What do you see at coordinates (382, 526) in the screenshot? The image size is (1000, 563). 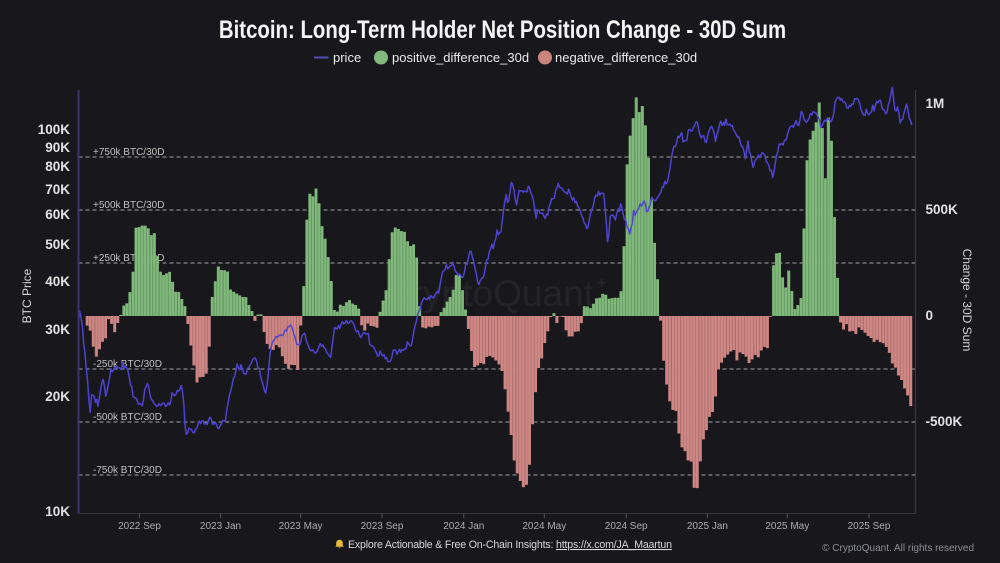 I see `svg-text: 2023 Sep` at bounding box center [382, 526].